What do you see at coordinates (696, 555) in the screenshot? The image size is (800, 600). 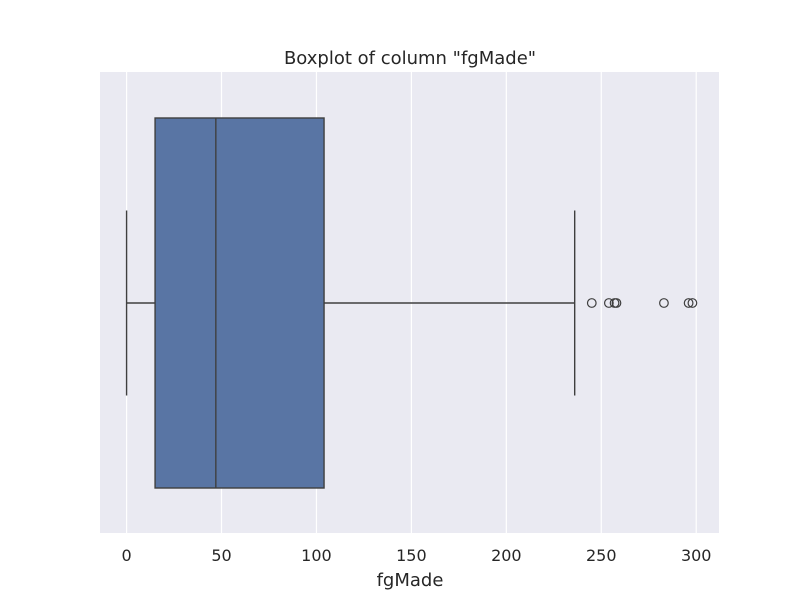 I see `x-tick-label: 300` at bounding box center [696, 555].